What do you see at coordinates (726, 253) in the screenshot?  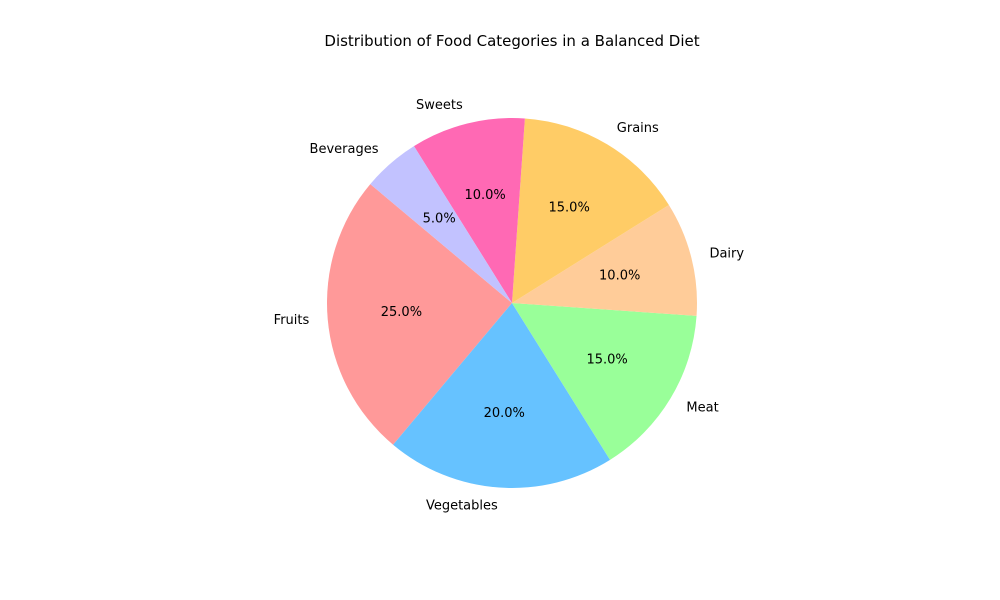 I see `slice-label-dairy: Dairy` at bounding box center [726, 253].